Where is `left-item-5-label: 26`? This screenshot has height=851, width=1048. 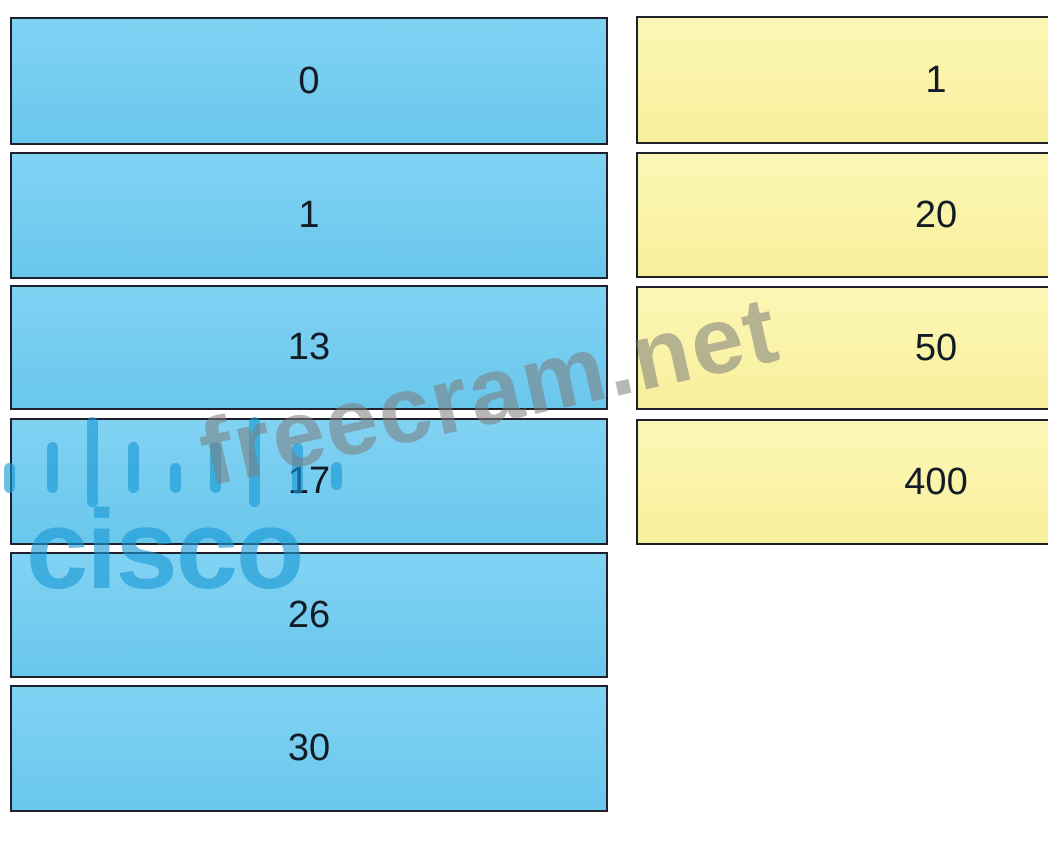
left-item-5-label: 26 is located at coordinates (309, 614).